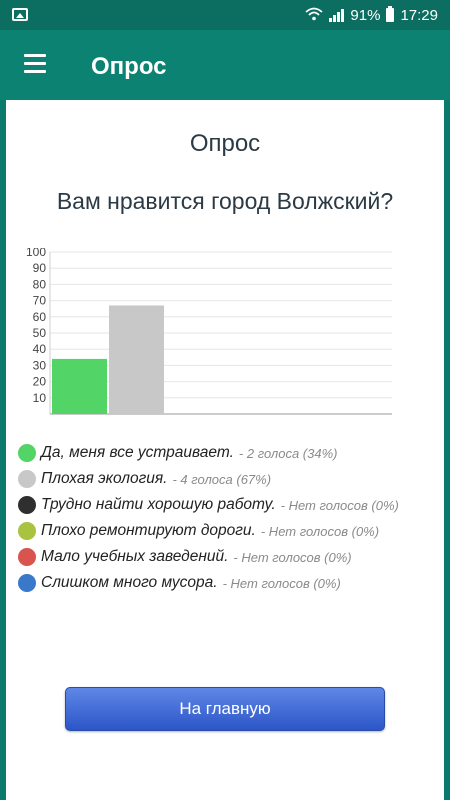  I want to click on y-tick-label: 70, so click(40, 301).